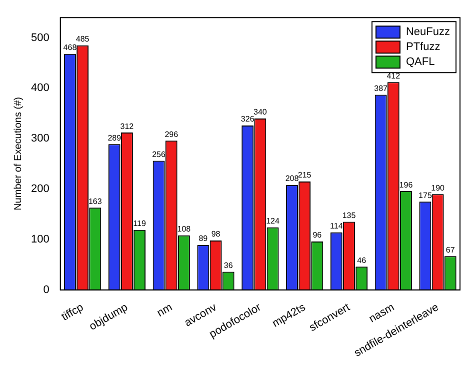 This screenshot has height=371, width=474. I want to click on data-label: 289, so click(115, 137).